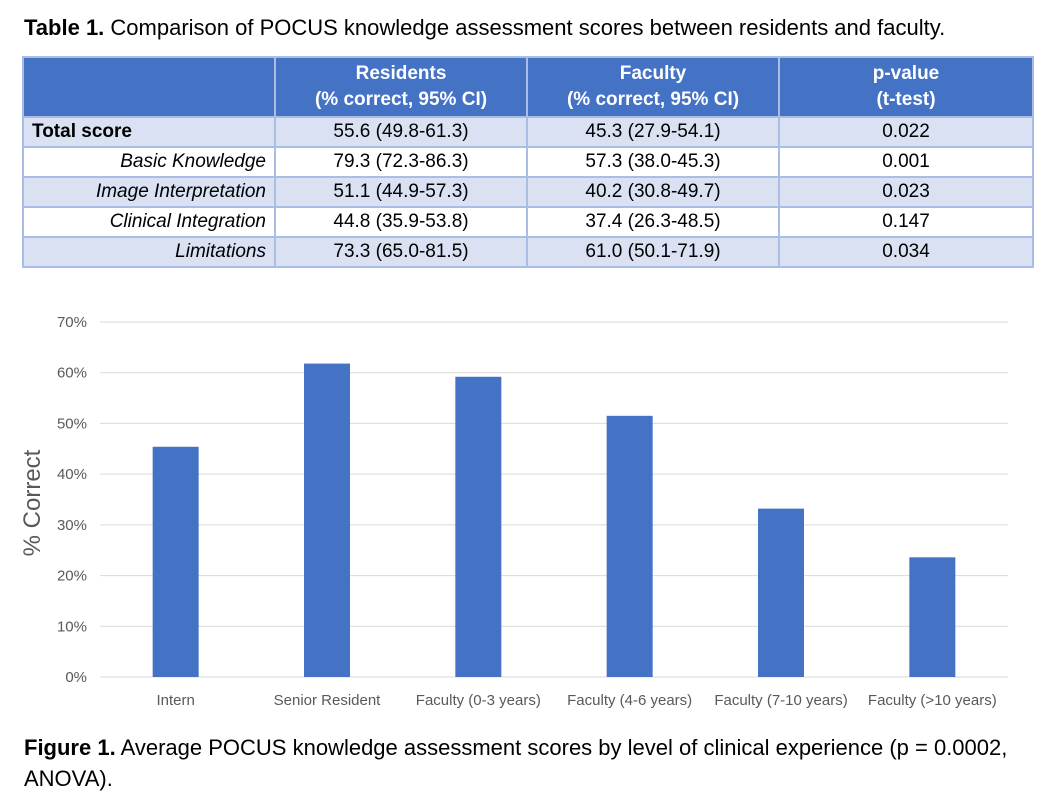 The height and width of the screenshot is (806, 1061). I want to click on p-value-cell: 0.023, so click(906, 192).